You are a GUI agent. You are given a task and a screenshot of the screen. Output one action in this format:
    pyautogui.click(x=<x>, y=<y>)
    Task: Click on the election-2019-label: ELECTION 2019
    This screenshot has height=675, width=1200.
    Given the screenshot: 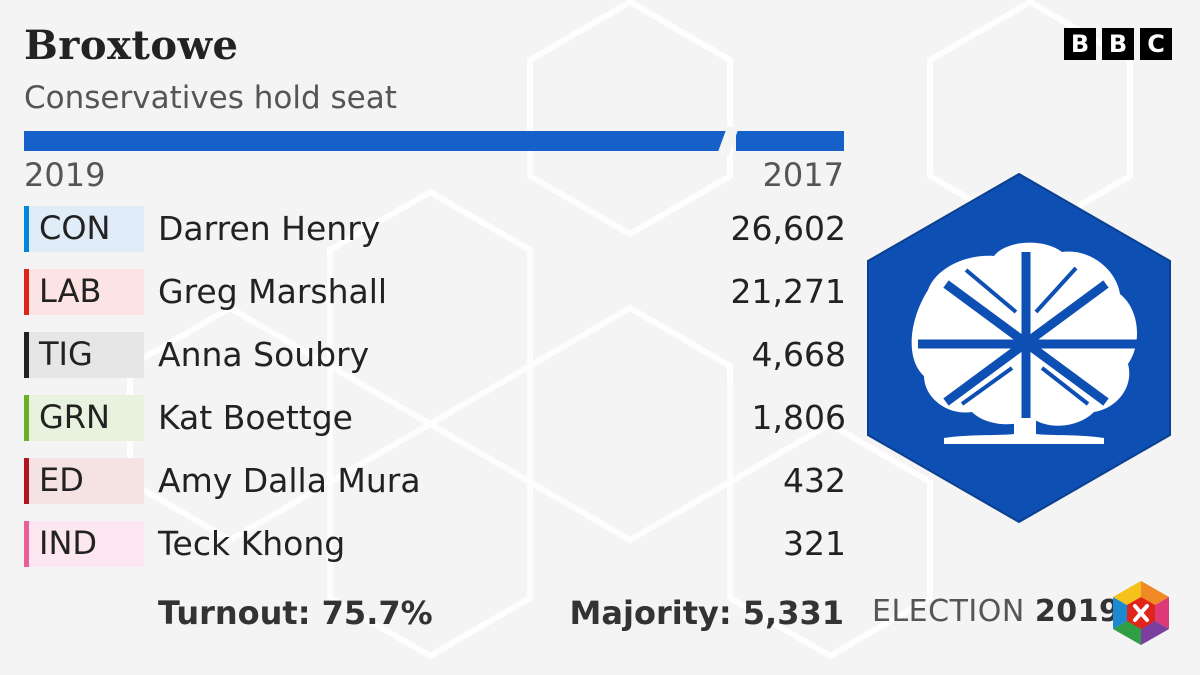 What is the action you would take?
    pyautogui.click(x=996, y=611)
    